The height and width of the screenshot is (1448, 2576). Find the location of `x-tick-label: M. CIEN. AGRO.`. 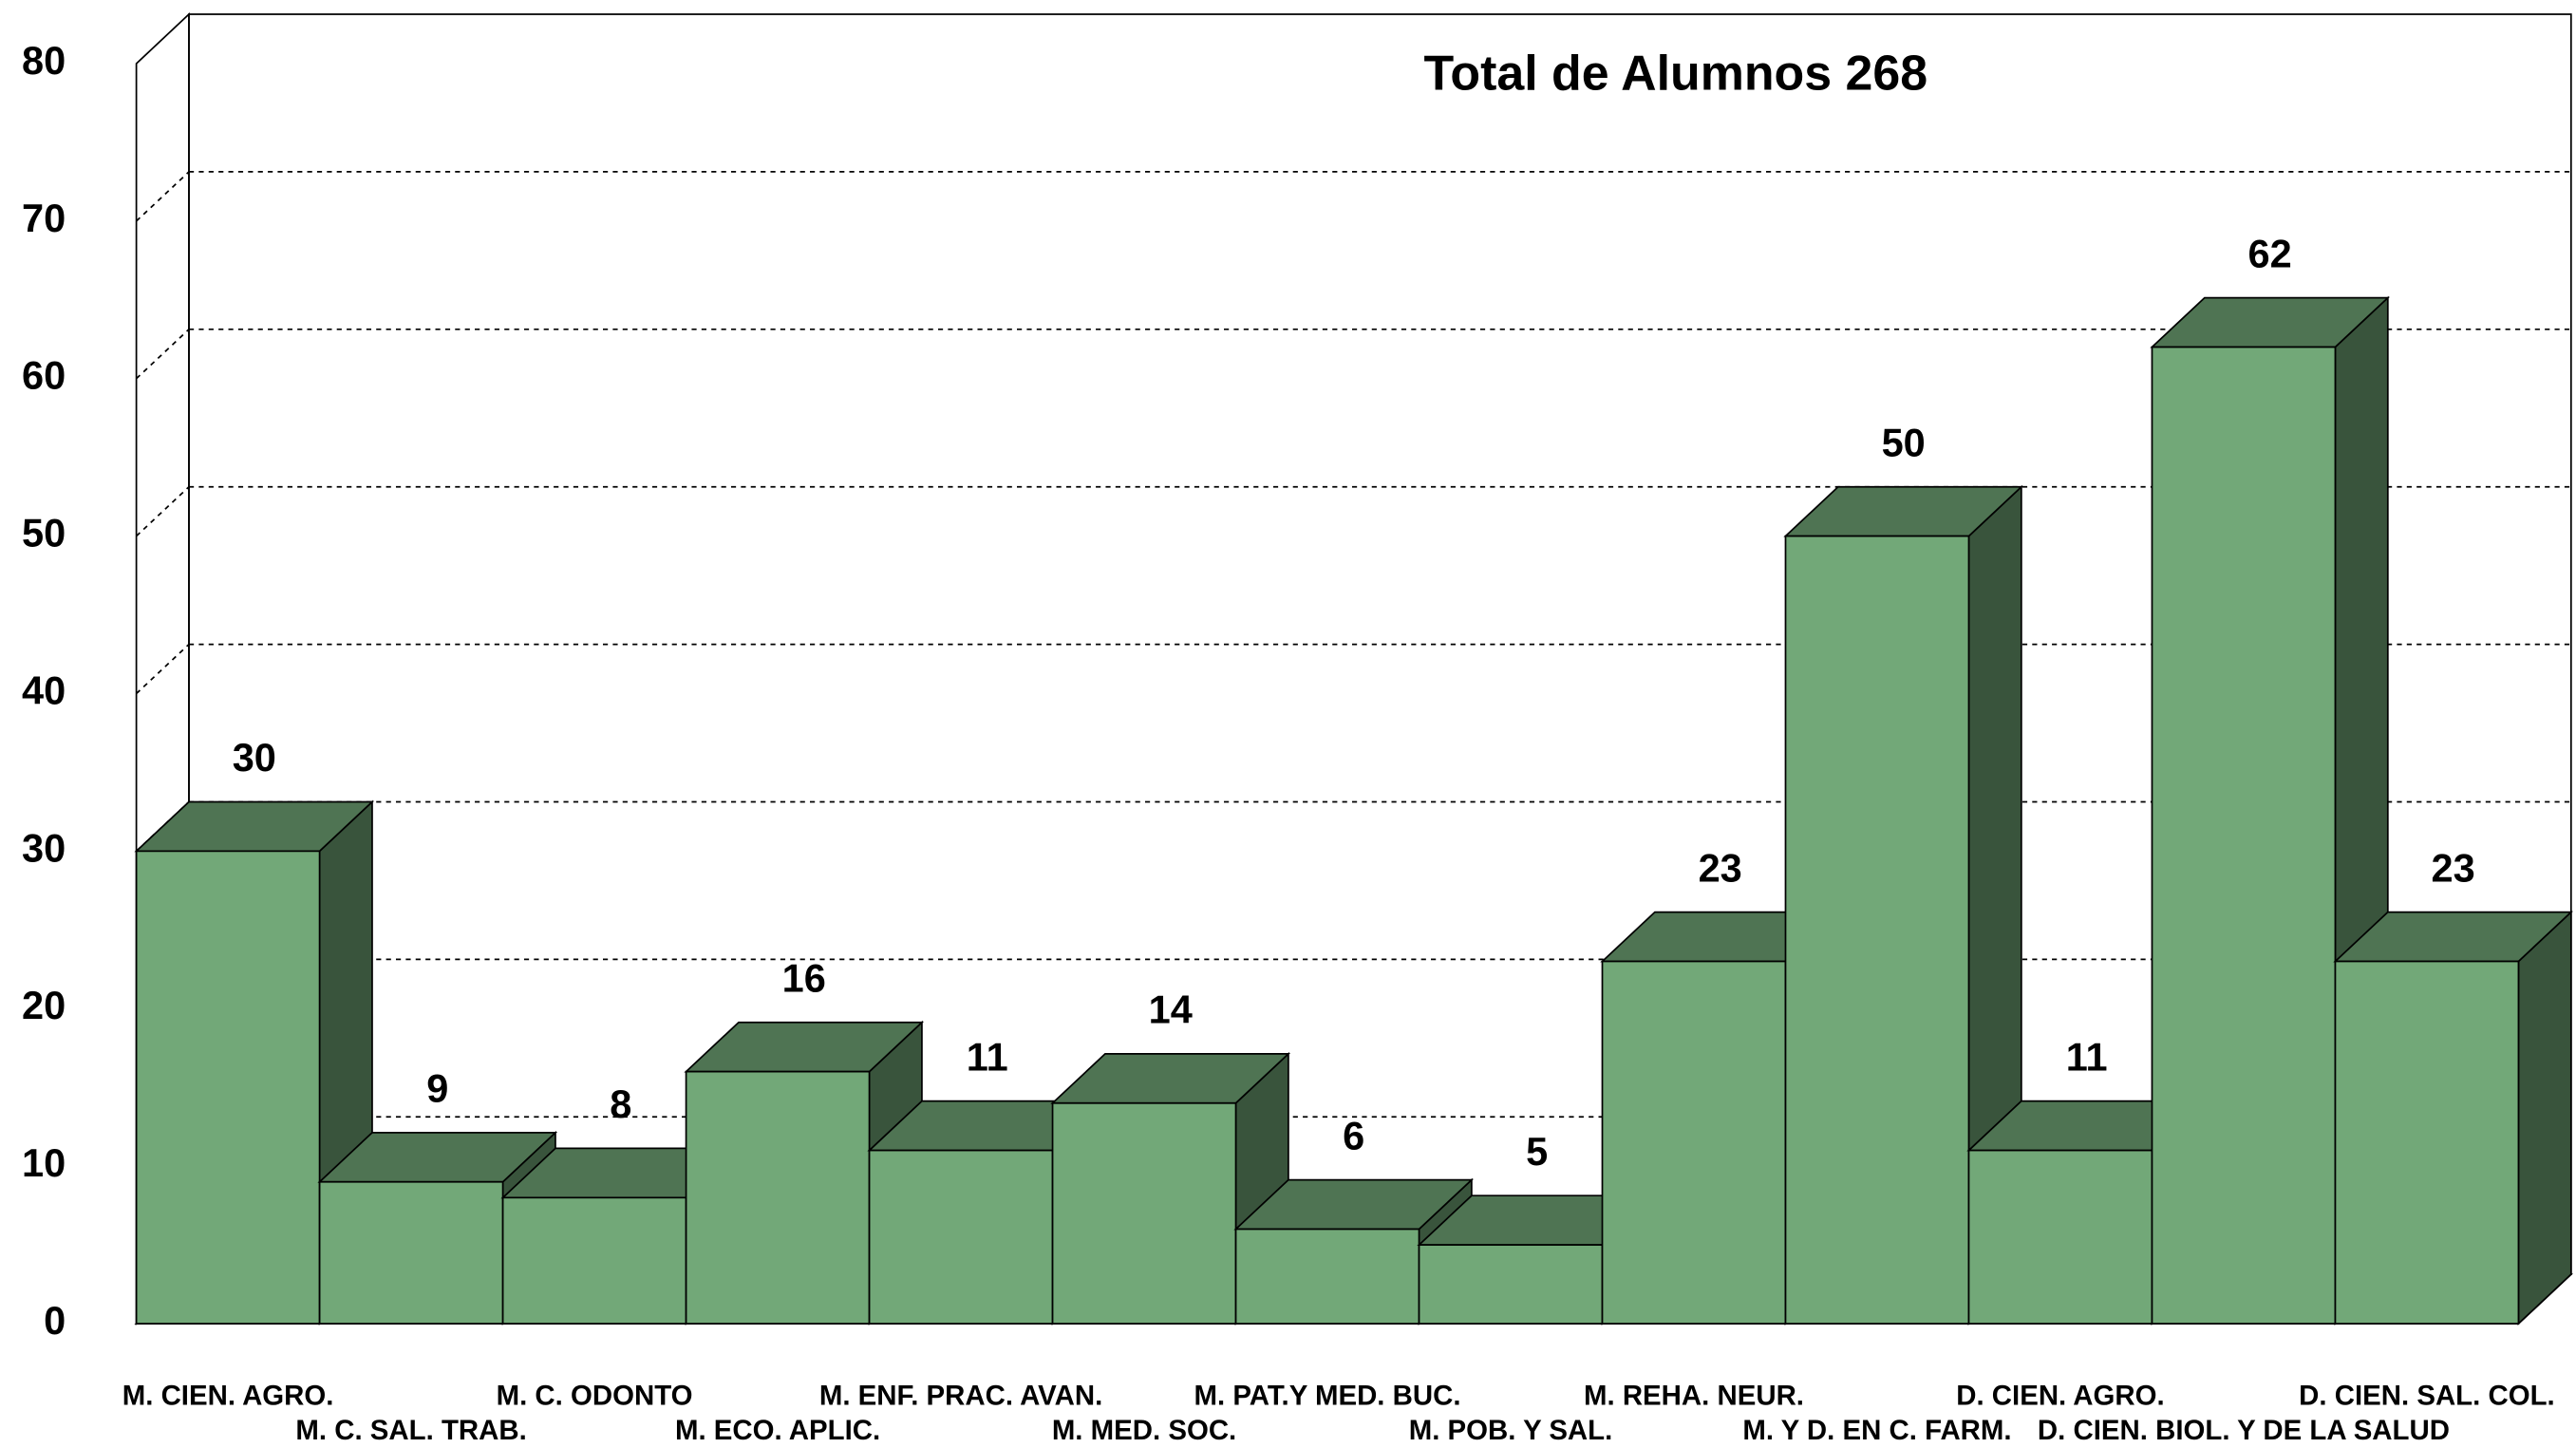

x-tick-label: M. CIEN. AGRO. is located at coordinates (228, 1396).